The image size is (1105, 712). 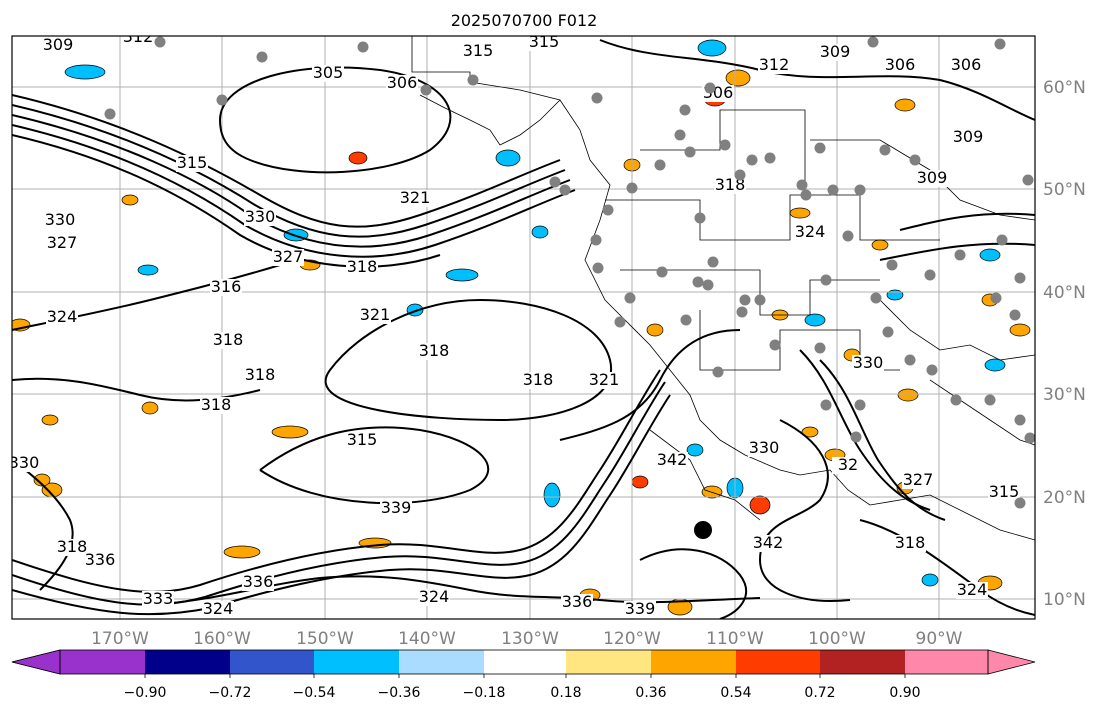 What do you see at coordinates (966, 64) in the screenshot?
I see `contour-label: 306` at bounding box center [966, 64].